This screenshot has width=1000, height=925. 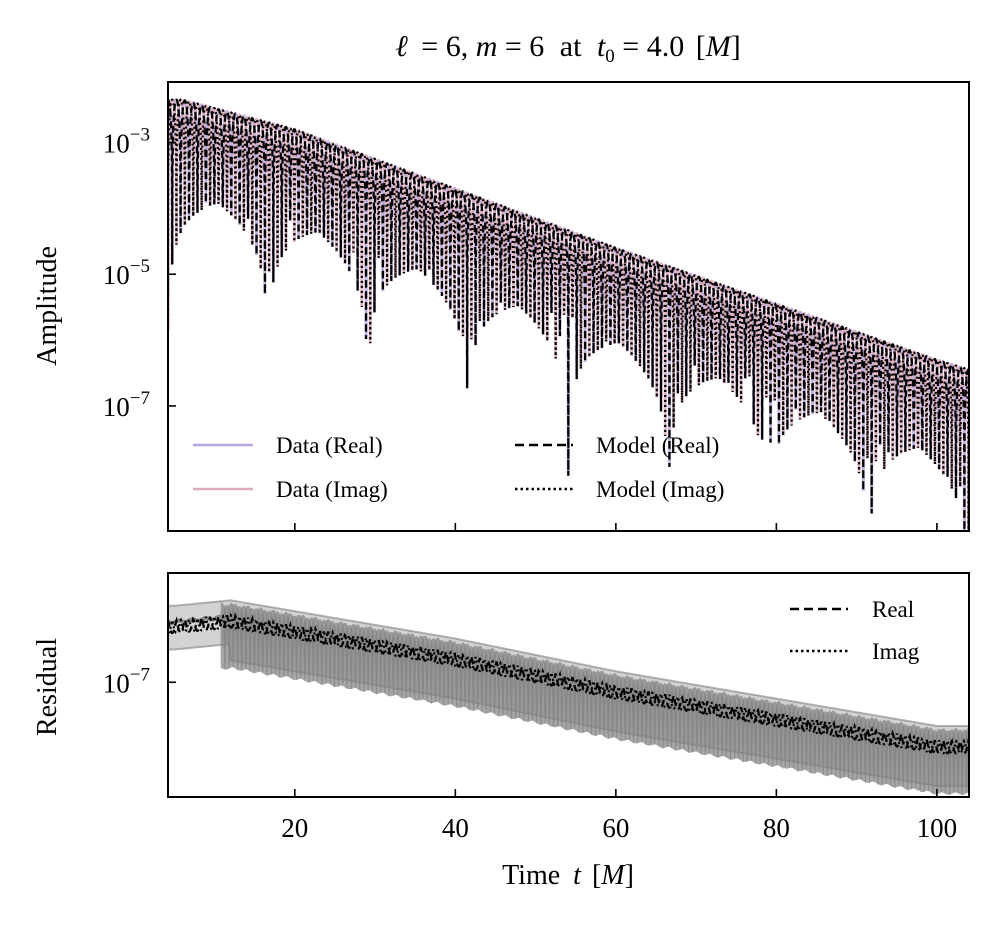 I want to click on legend-item-data-imag: Data (Imag), so click(x=290, y=489).